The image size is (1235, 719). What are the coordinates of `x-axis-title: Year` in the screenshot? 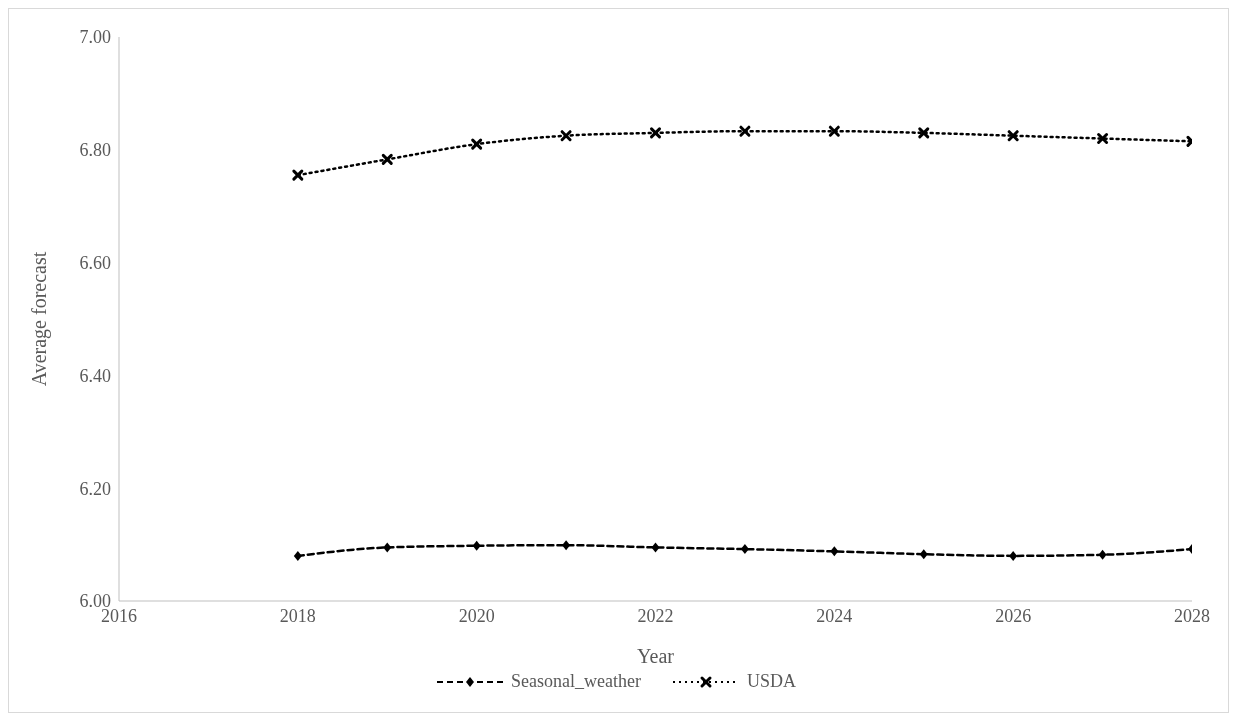 It's located at (656, 656).